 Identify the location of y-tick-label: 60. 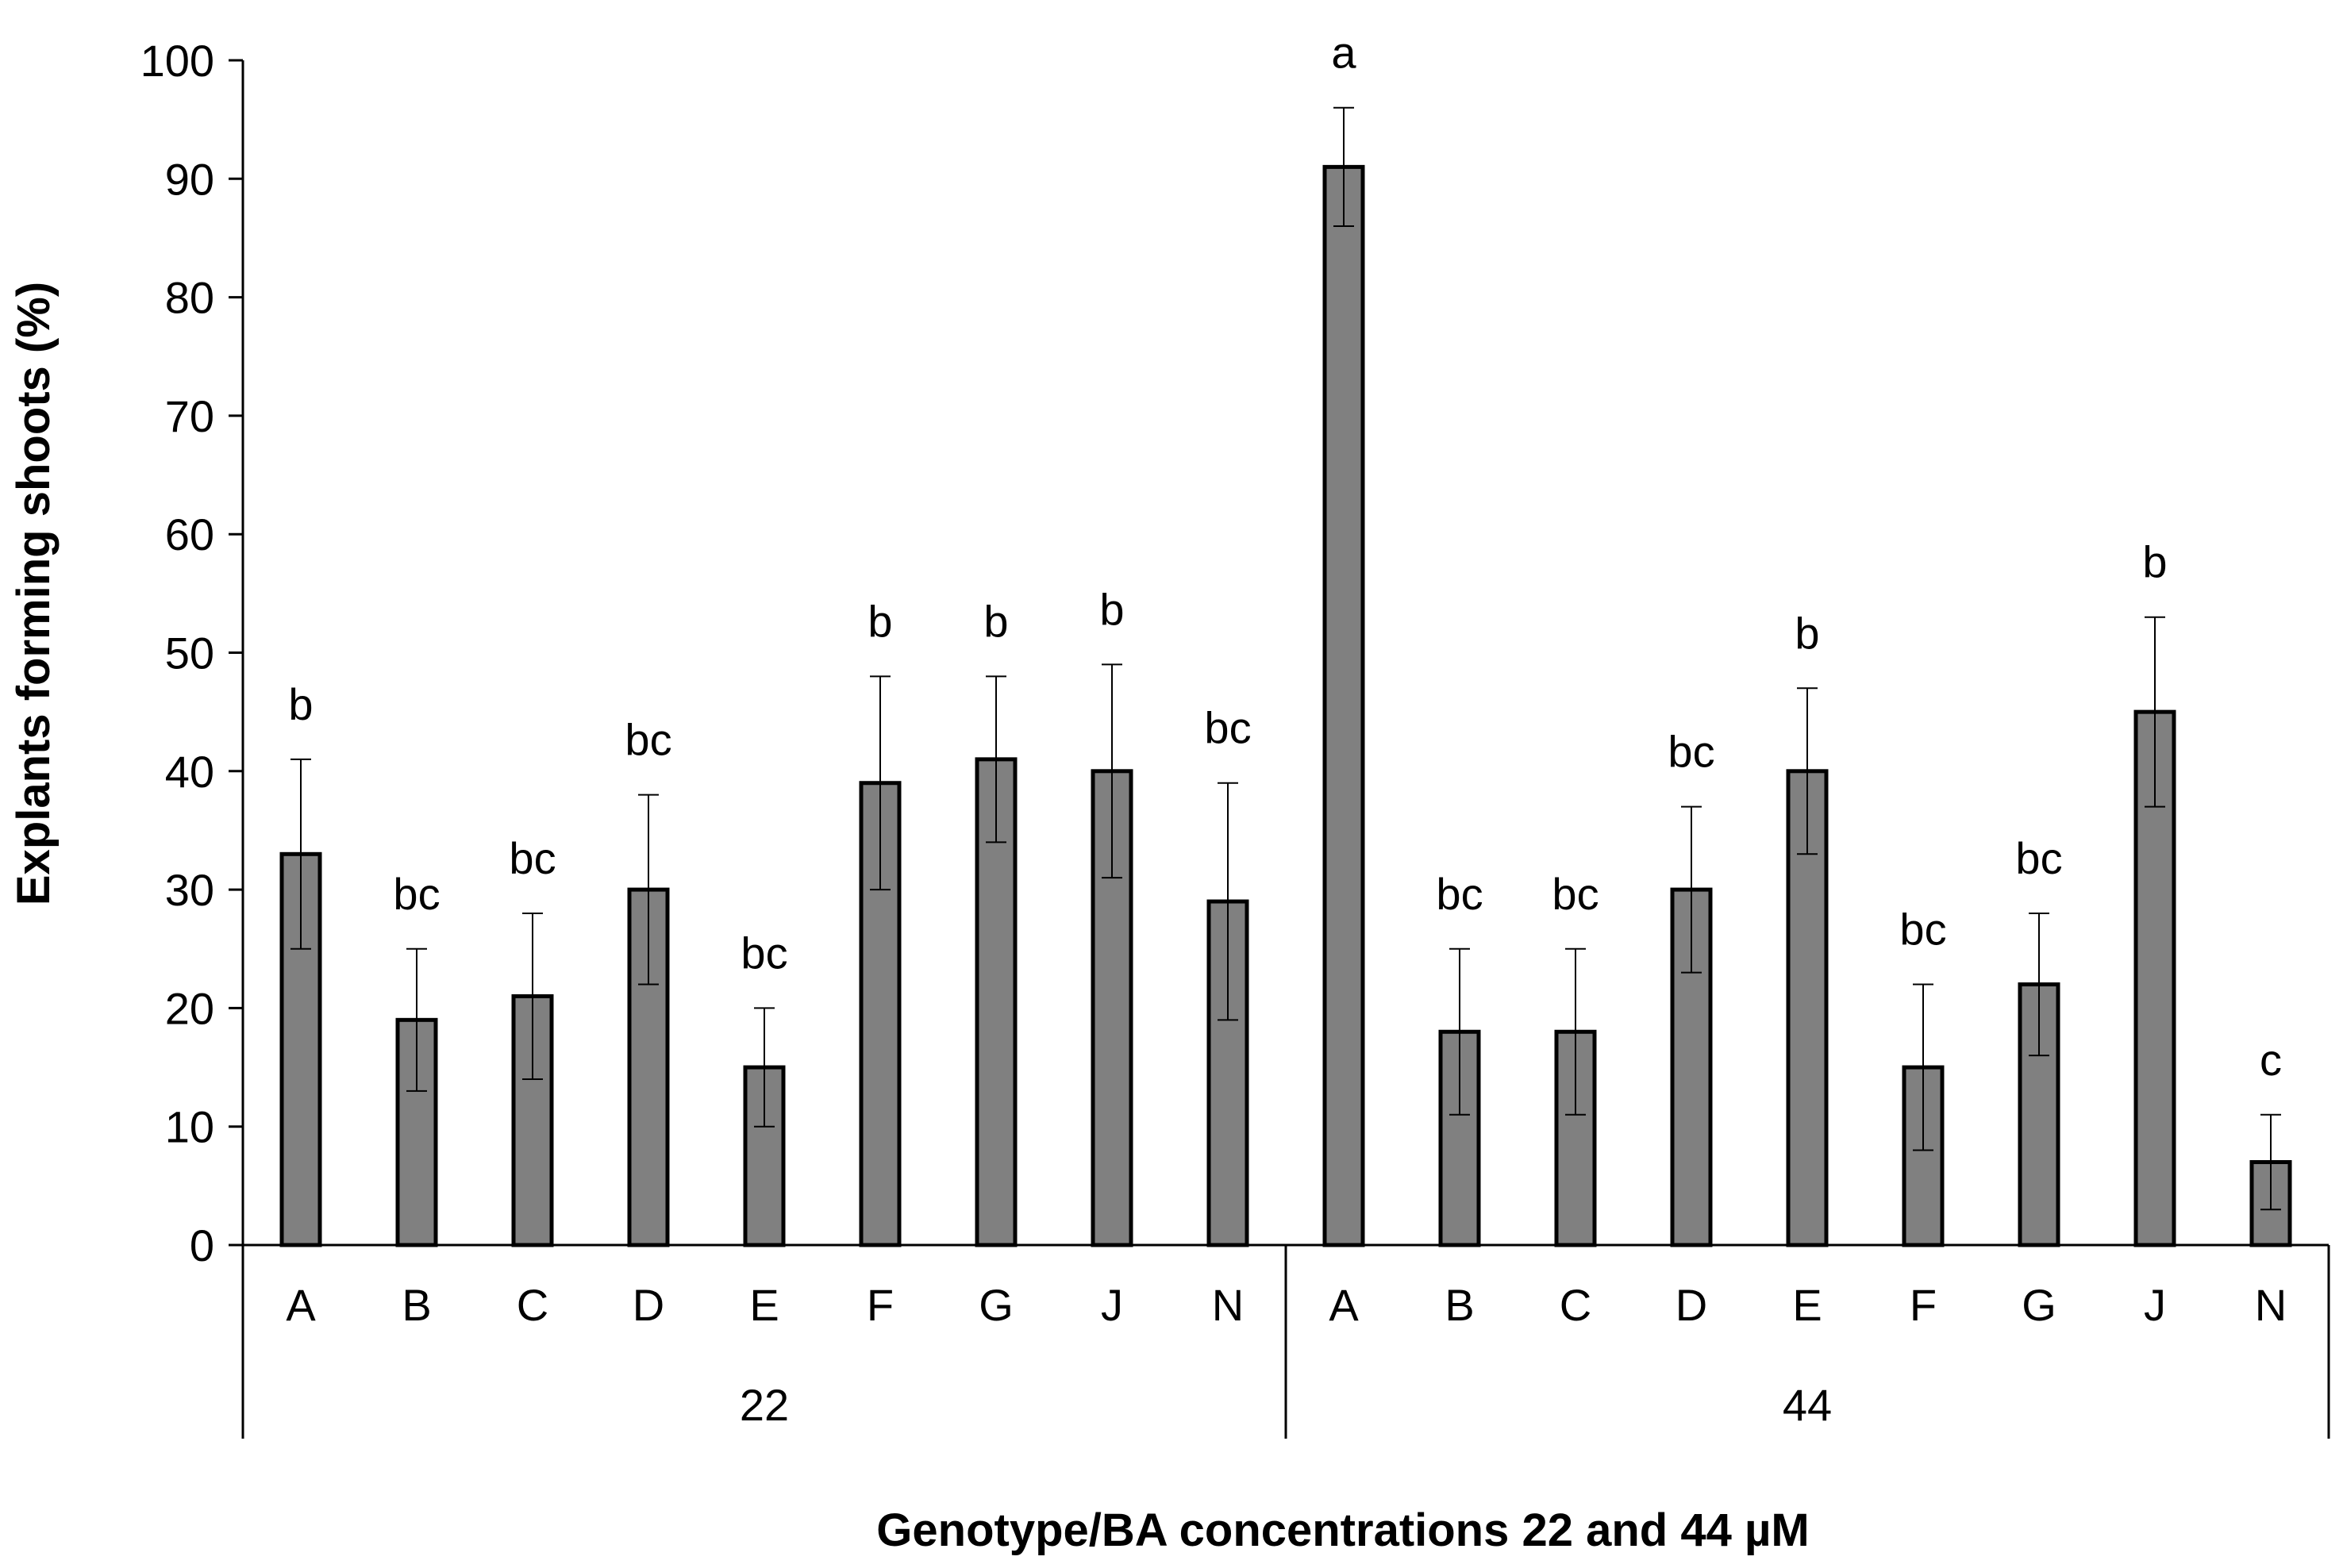
(189, 534).